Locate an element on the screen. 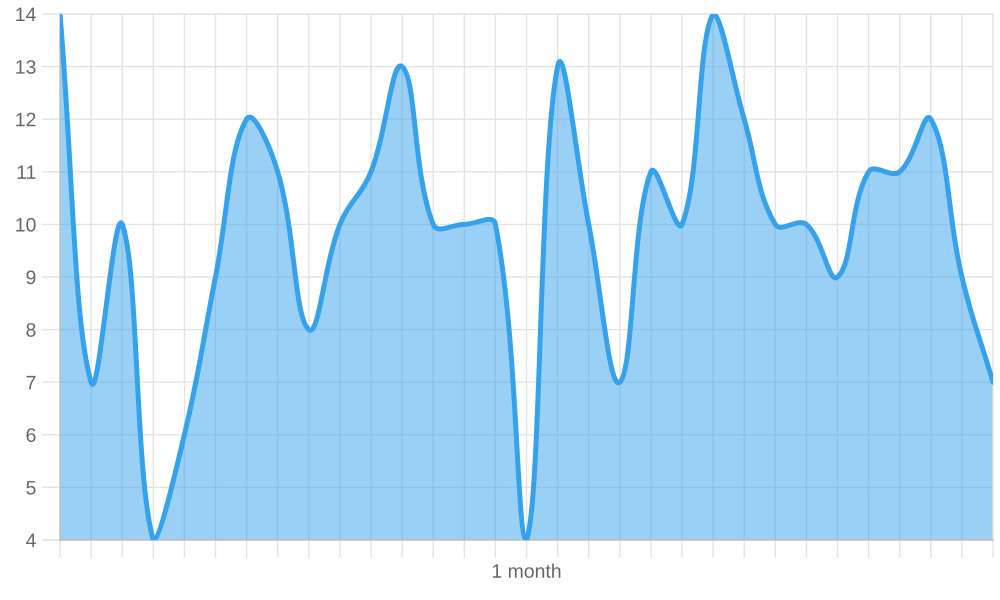 The width and height of the screenshot is (1000, 600). y-tick-label: 12 is located at coordinates (26, 119).